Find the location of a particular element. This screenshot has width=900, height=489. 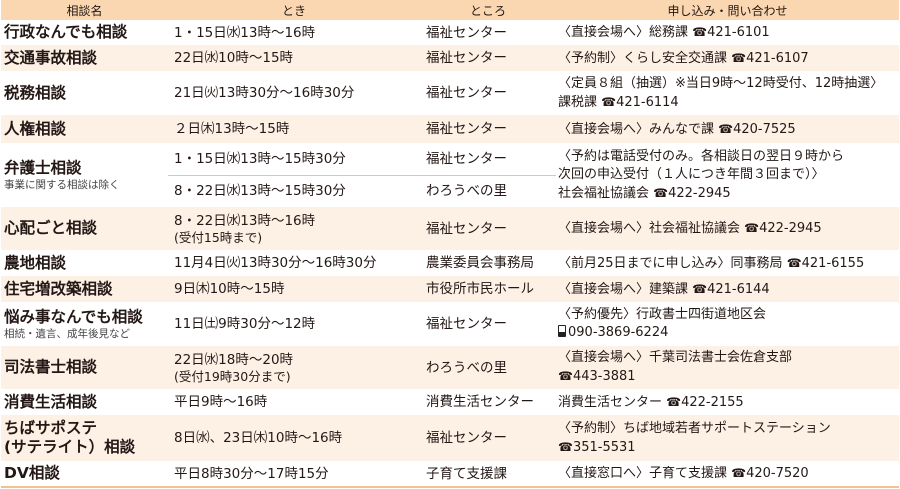

time-cell: ２日㈭13時〜15時 is located at coordinates (294, 129).